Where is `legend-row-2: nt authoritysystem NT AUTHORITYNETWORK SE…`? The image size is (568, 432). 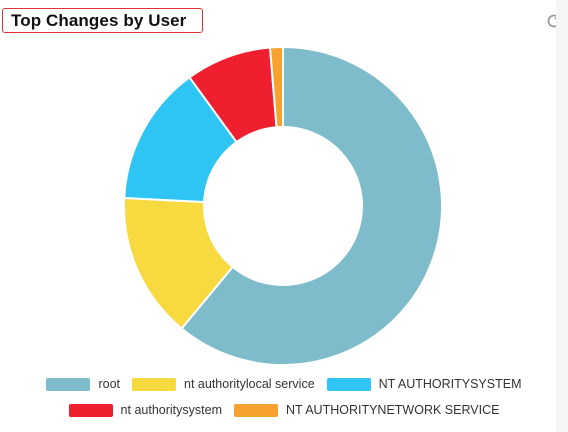 legend-row-2: nt authoritysystem NT AUTHORITYNETWORK SE… is located at coordinates (284, 410).